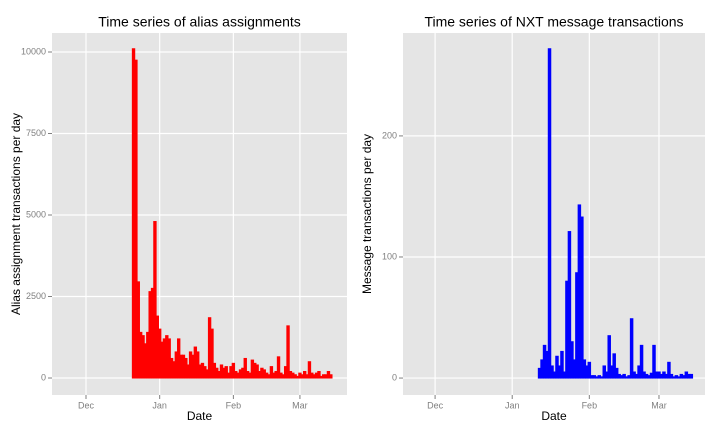 The width and height of the screenshot is (720, 432). Describe the element at coordinates (33, 51) in the screenshot. I see `y-tick-label: 10000` at that location.